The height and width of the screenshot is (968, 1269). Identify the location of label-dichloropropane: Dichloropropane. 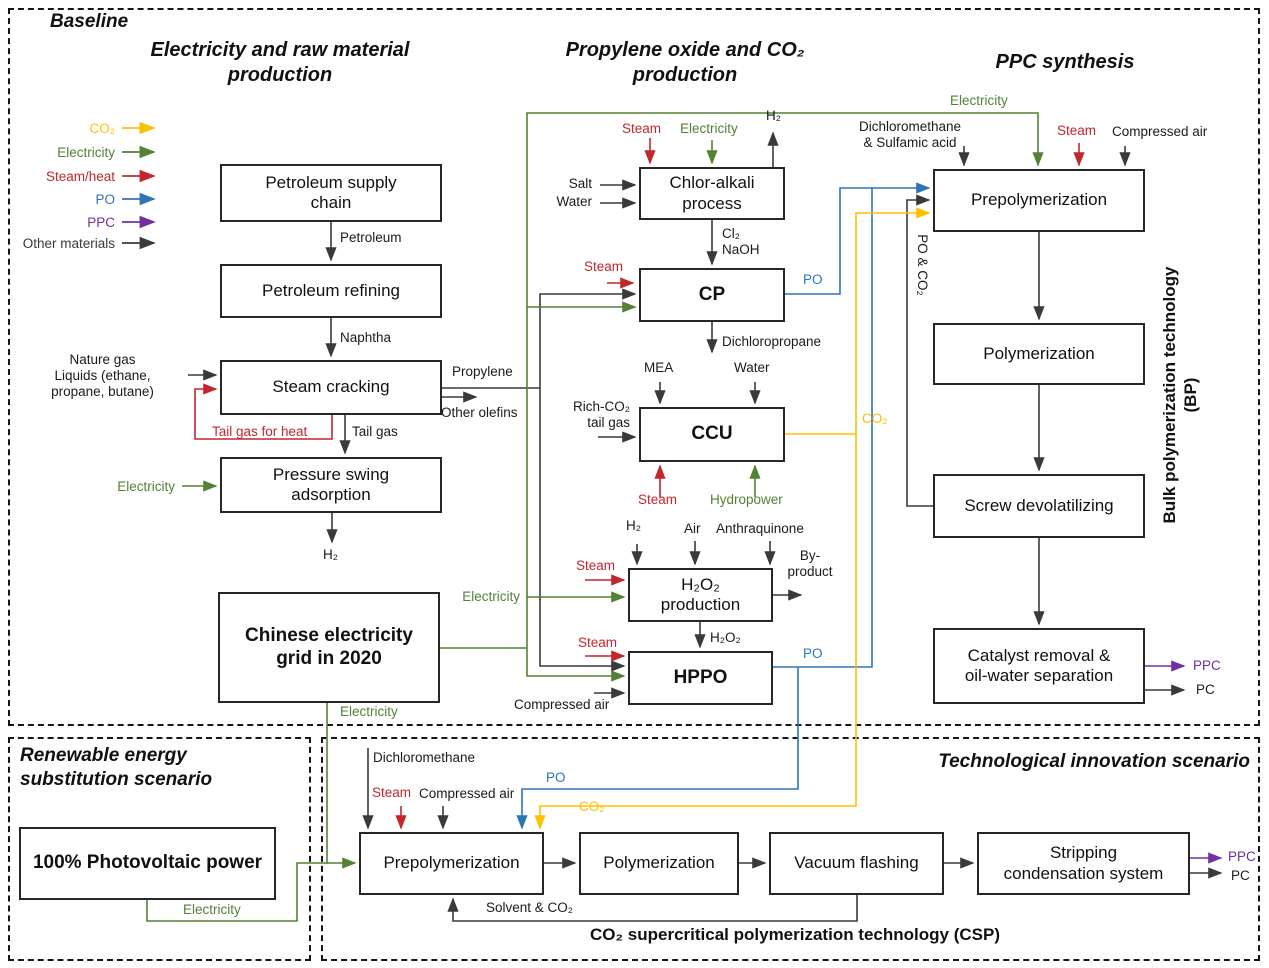
(772, 341).